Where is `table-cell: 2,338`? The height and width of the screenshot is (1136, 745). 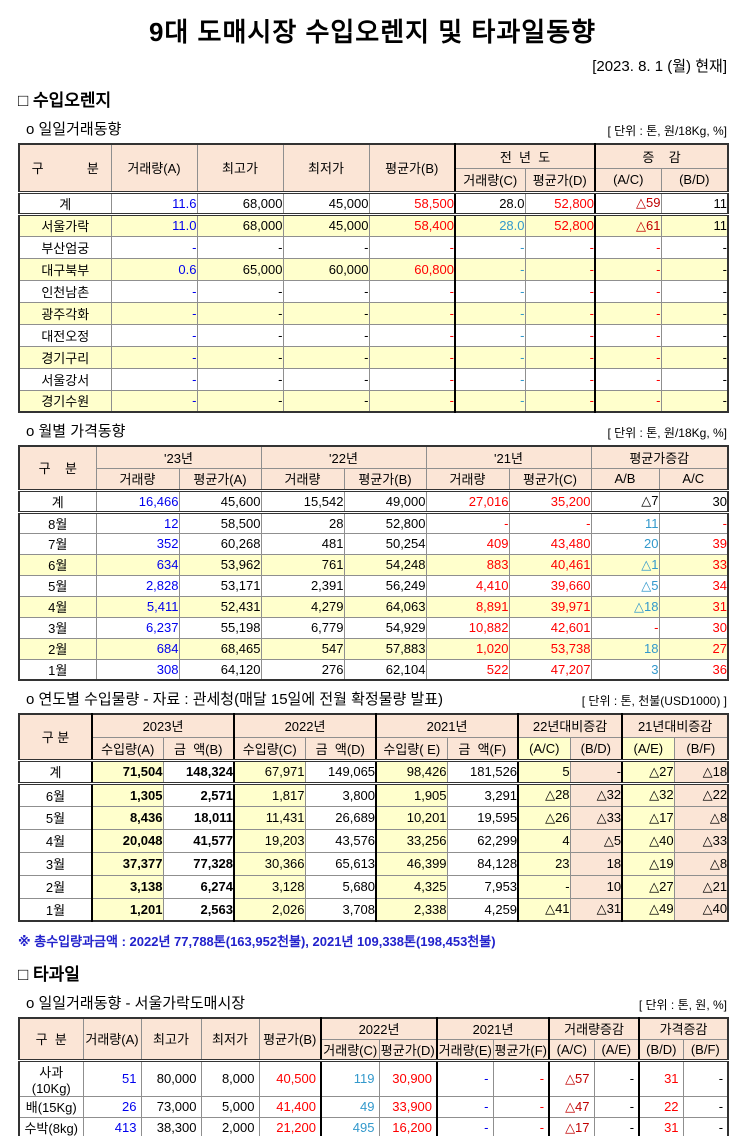 table-cell: 2,338 is located at coordinates (411, 909).